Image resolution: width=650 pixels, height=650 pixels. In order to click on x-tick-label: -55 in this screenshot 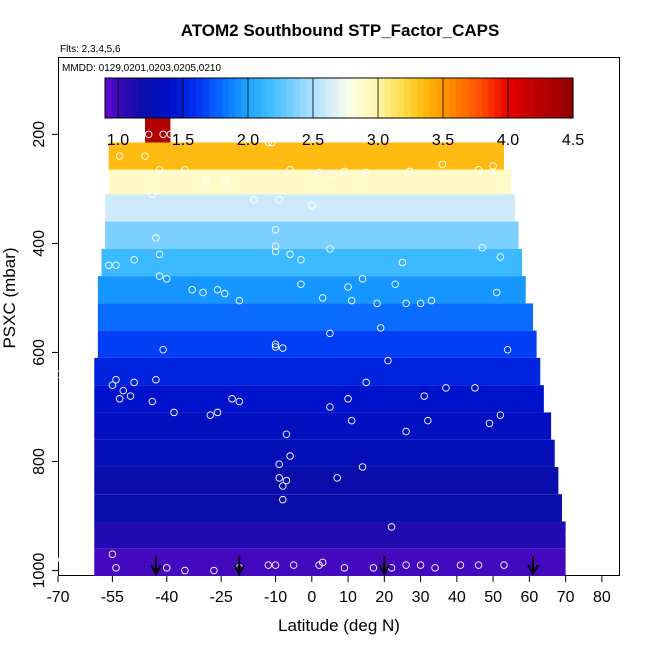, I will do `click(112, 597)`.